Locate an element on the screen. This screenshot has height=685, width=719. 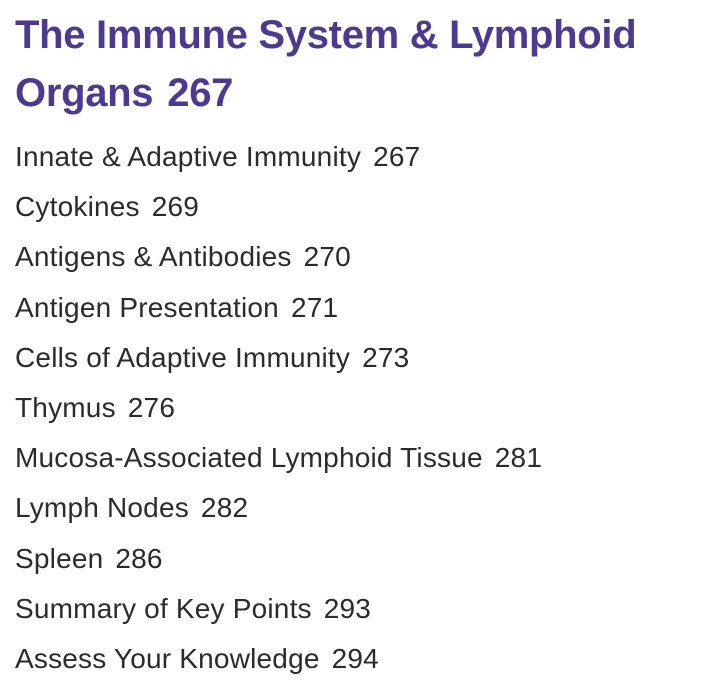
toc-entry-page: 293 is located at coordinates (347, 608).